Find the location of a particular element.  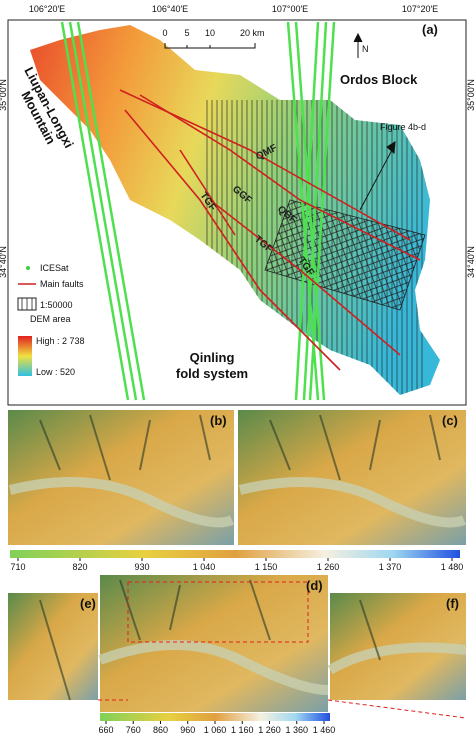

colorbar-tick-label: 960 is located at coordinates (187, 730).